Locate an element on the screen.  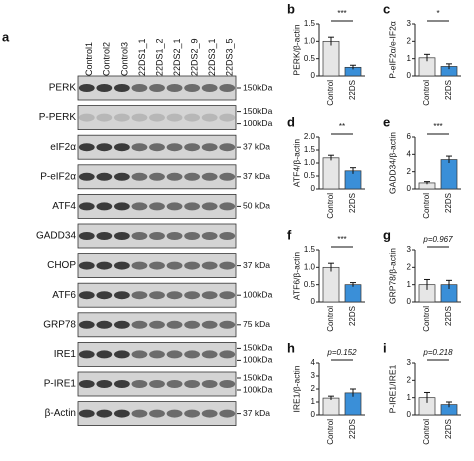
row-label: eIF2α is located at coordinates (63, 147).